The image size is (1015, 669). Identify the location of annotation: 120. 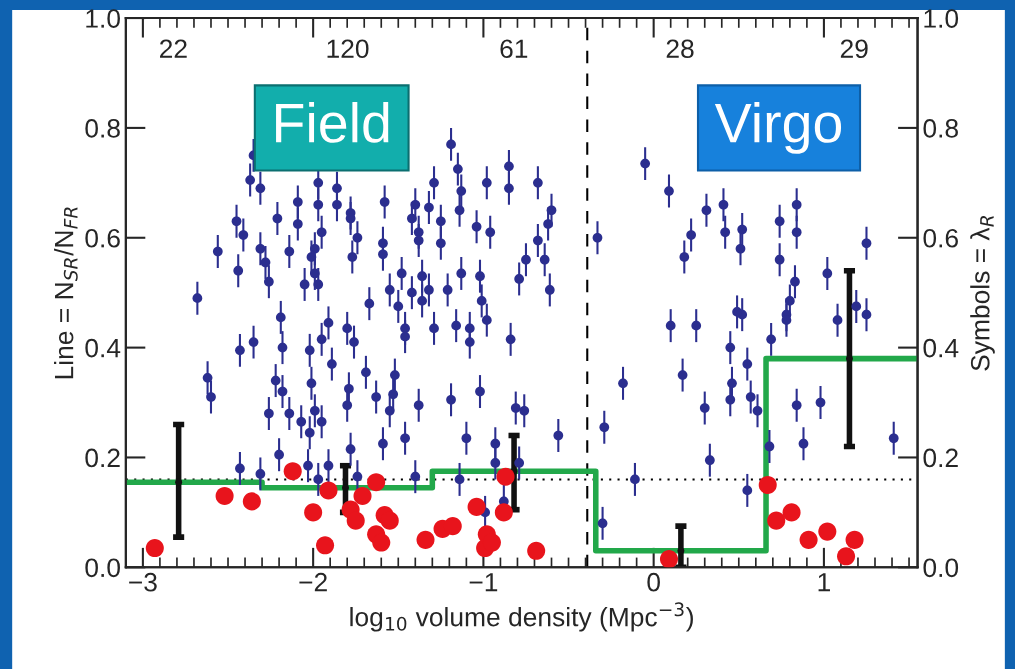
(348, 49).